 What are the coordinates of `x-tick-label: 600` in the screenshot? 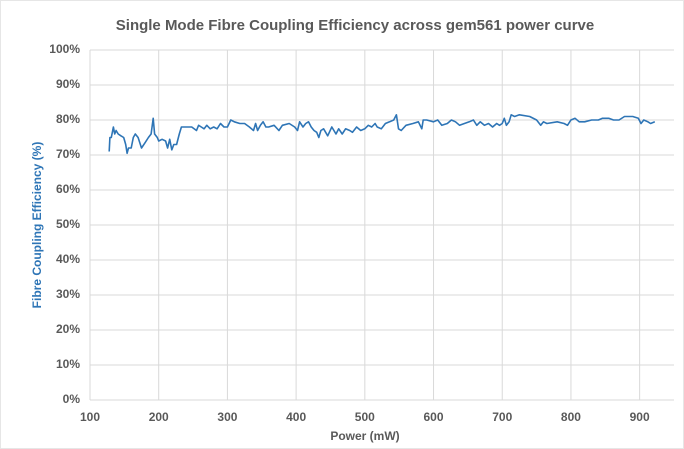 It's located at (434, 417).